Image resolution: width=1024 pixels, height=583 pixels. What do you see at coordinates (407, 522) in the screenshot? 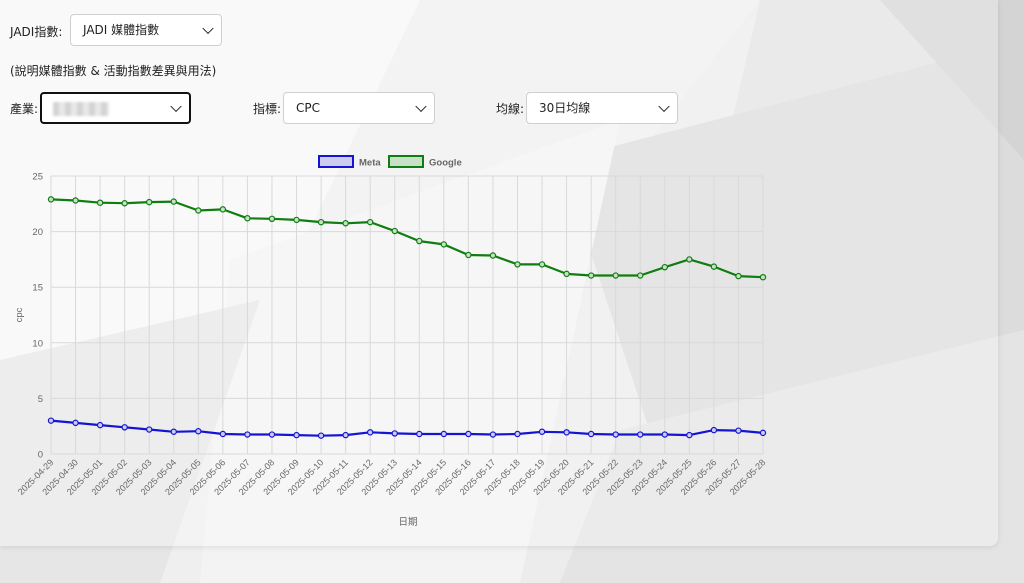
I see `x-axis-title: 日期` at bounding box center [407, 522].